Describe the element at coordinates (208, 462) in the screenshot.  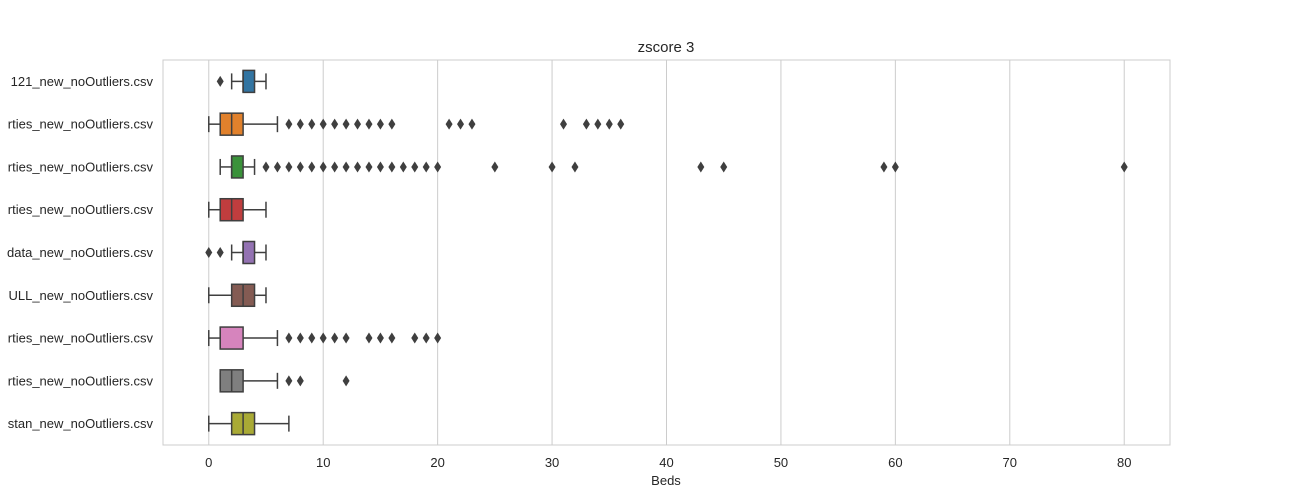
I see `x-tick-label: 0` at that location.